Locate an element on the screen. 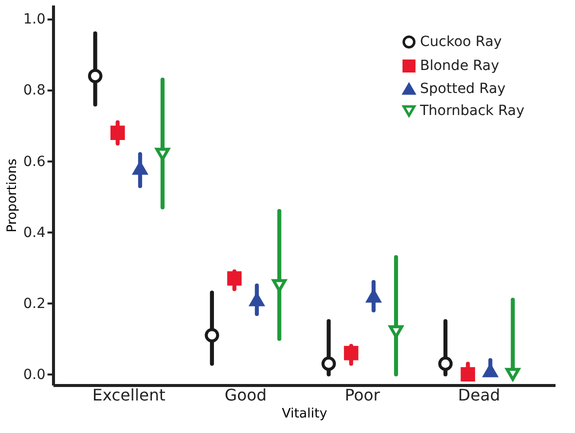 This screenshot has height=433, width=575. x-tick-label: Good is located at coordinates (245, 395).